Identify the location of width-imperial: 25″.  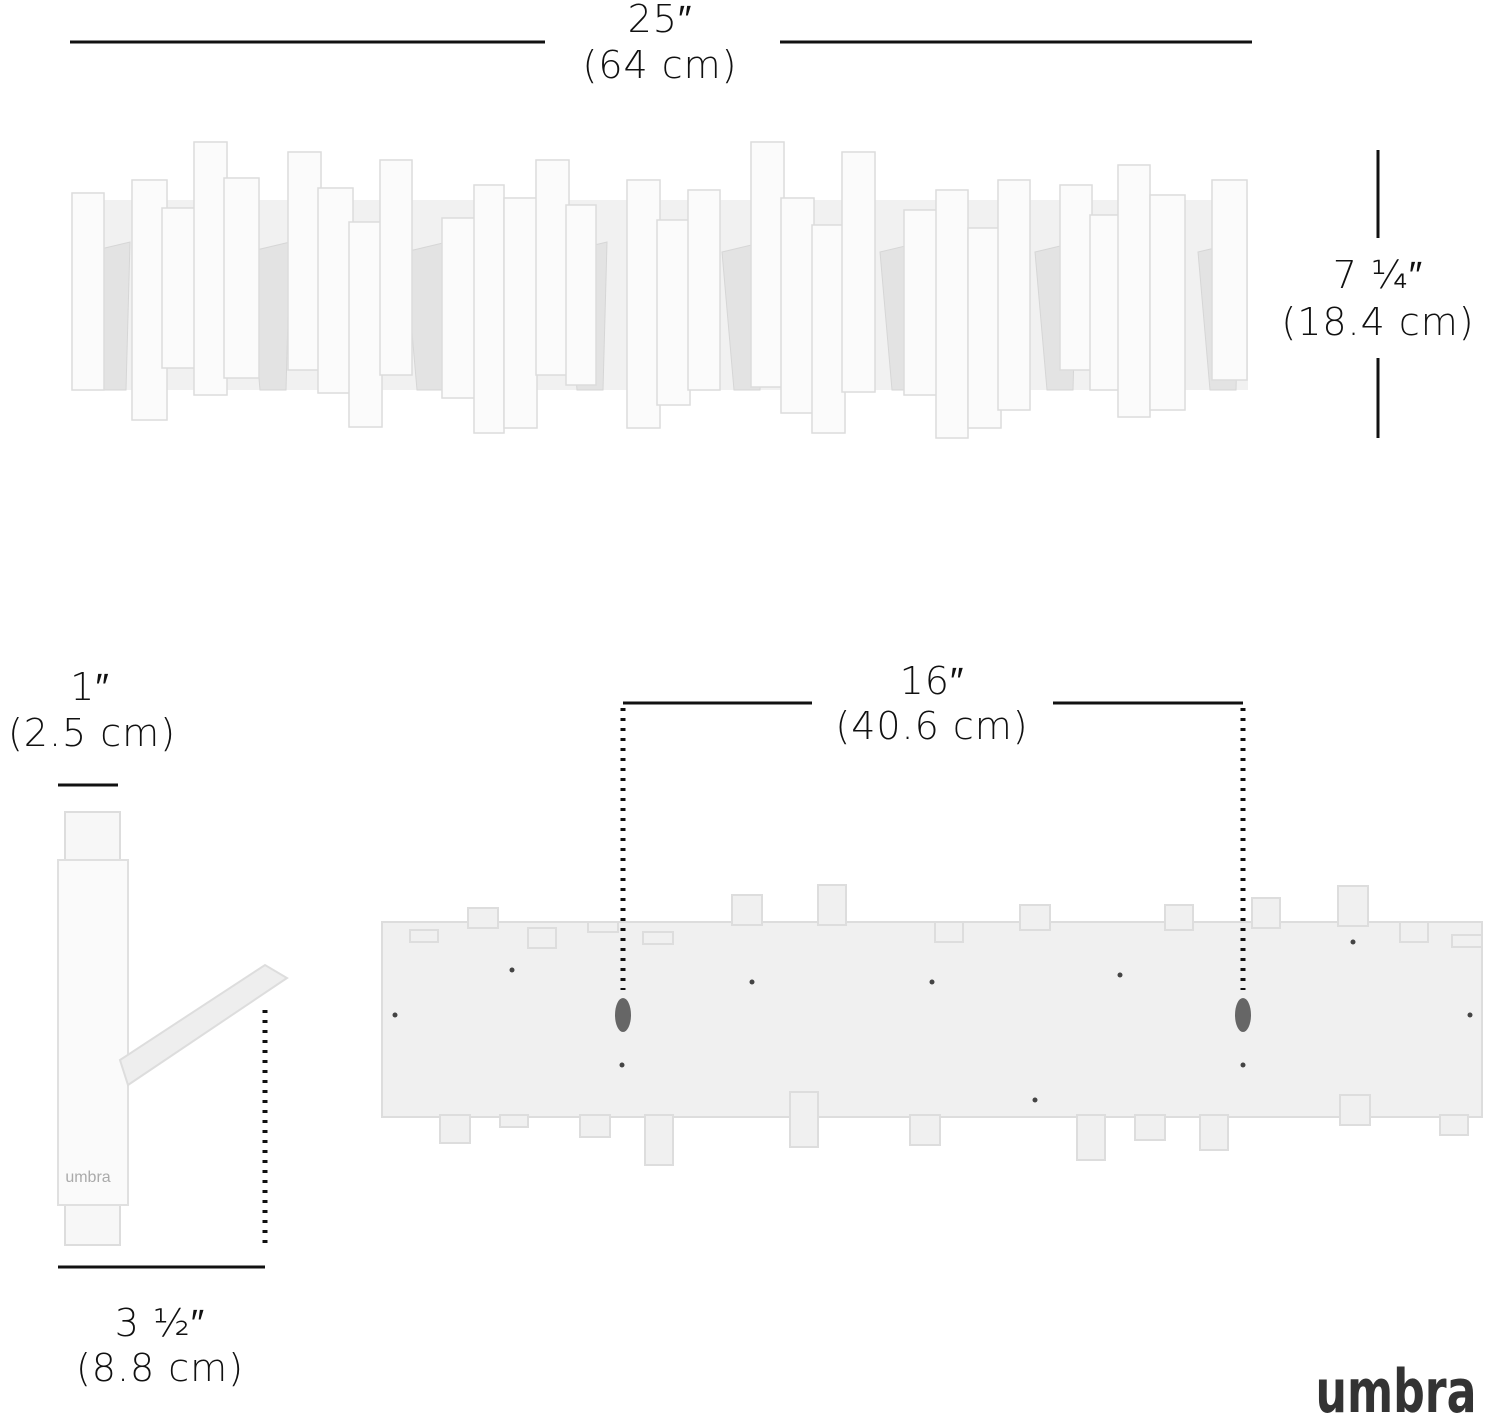
(660, 20).